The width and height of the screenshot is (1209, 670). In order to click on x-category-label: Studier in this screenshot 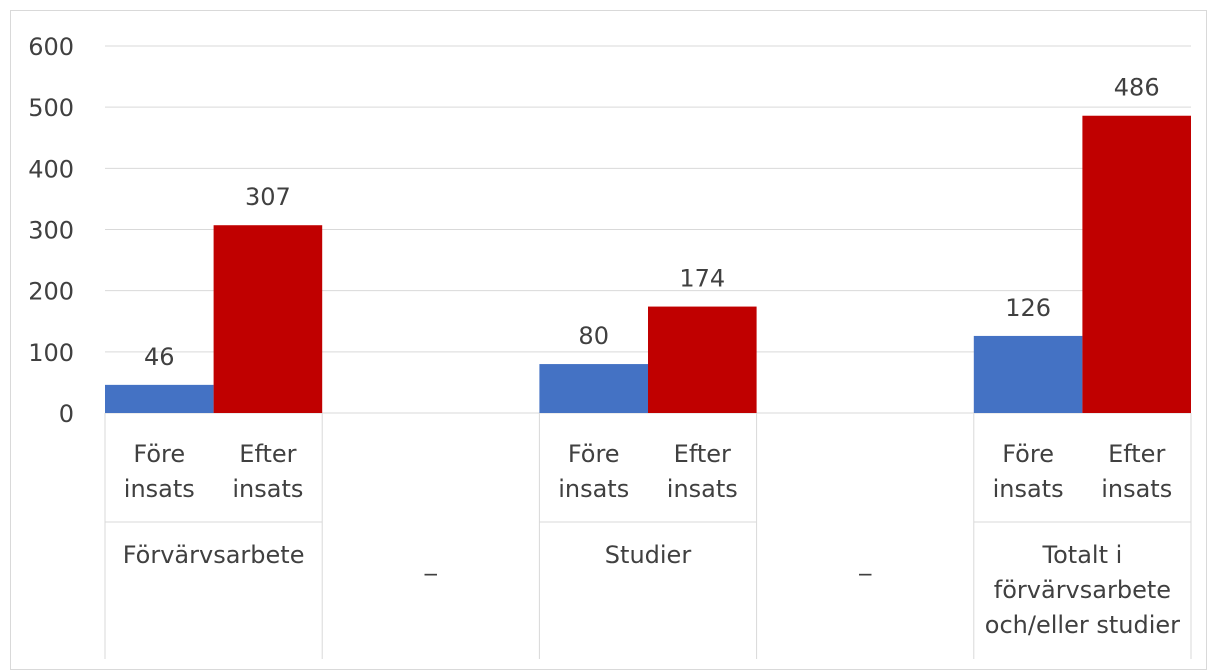, I will do `click(648, 555)`.